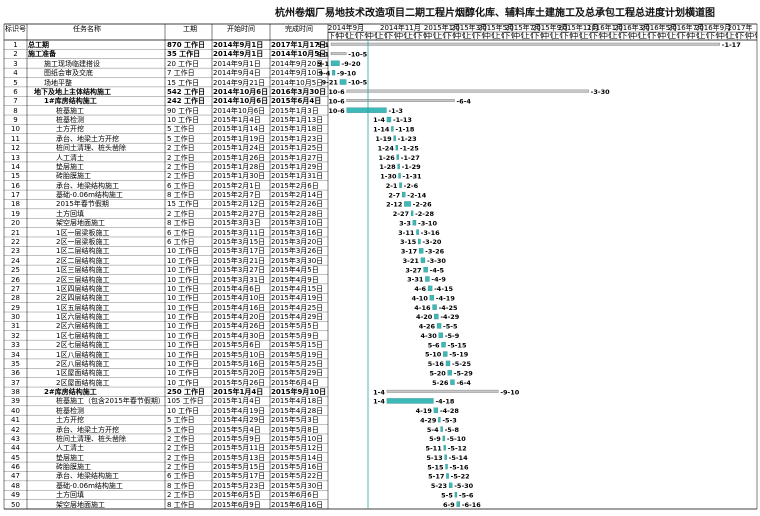  I want to click on bar-finish-label: -2-14, so click(416, 195).